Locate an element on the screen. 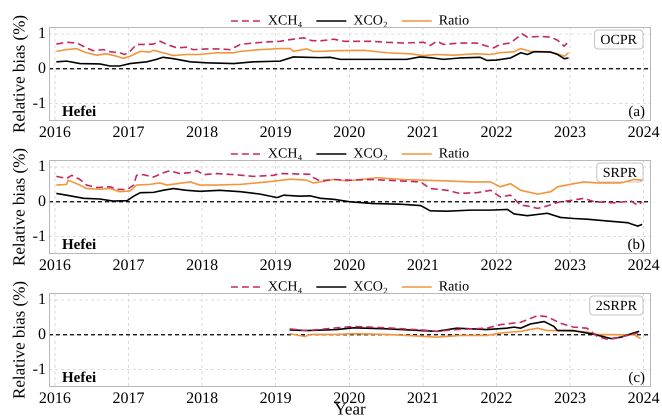  annotation: (b) is located at coordinates (636, 245).